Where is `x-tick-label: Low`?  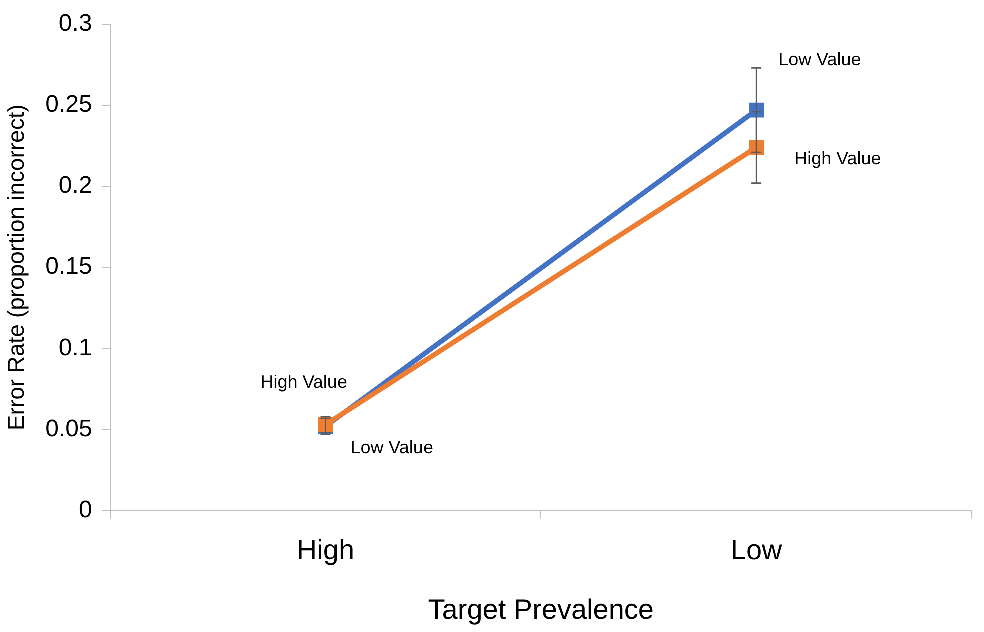 x-tick-label: Low is located at coordinates (757, 550).